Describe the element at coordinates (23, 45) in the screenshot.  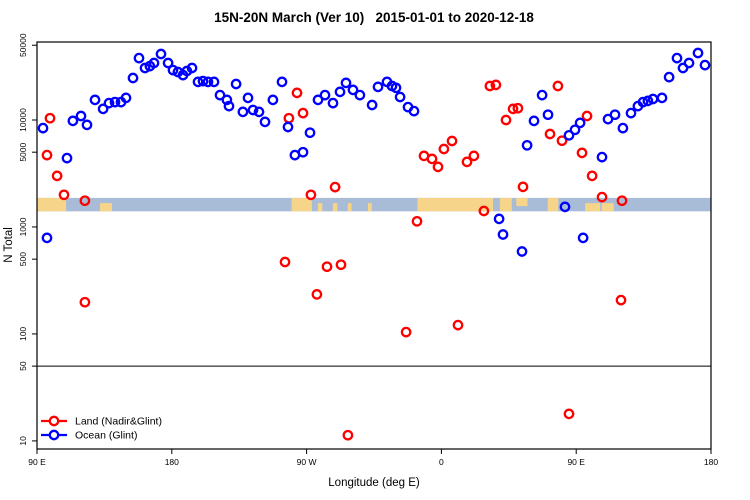
I see `y-tick-label: 50000` at that location.